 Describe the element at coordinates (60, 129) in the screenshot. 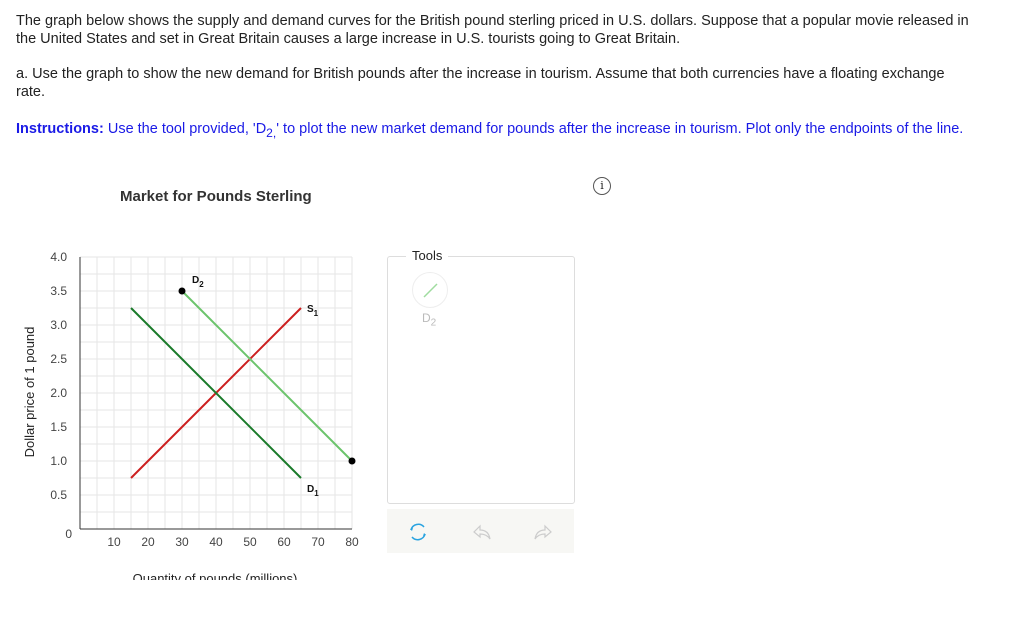

I see `instructions-label: Instructions:` at that location.